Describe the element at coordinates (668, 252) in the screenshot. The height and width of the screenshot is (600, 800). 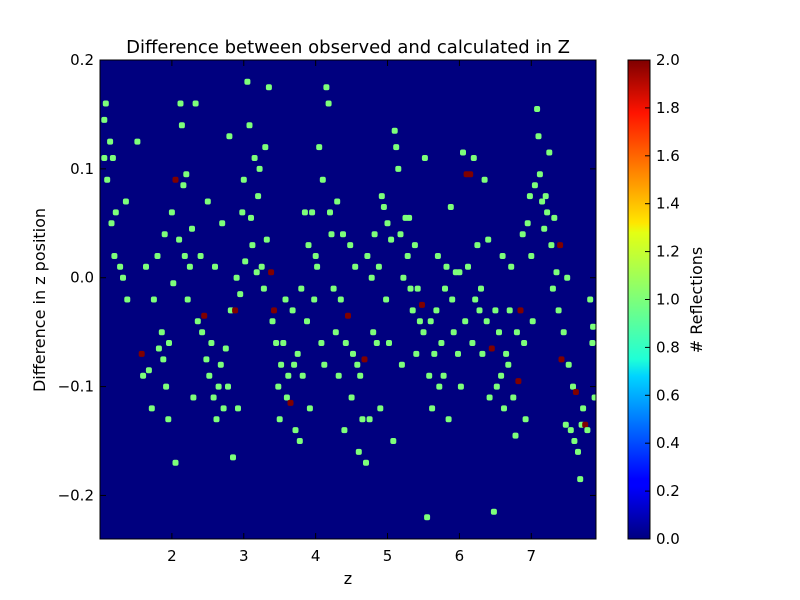
I see `colorbar-tick-label: 1.2` at that location.